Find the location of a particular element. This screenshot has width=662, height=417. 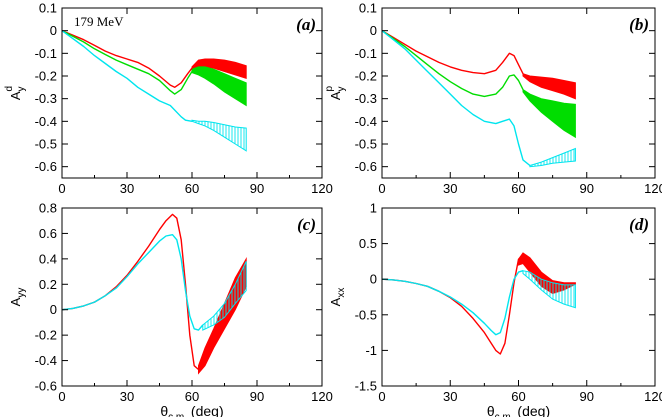

series-line-green-a is located at coordinates (127, 62).